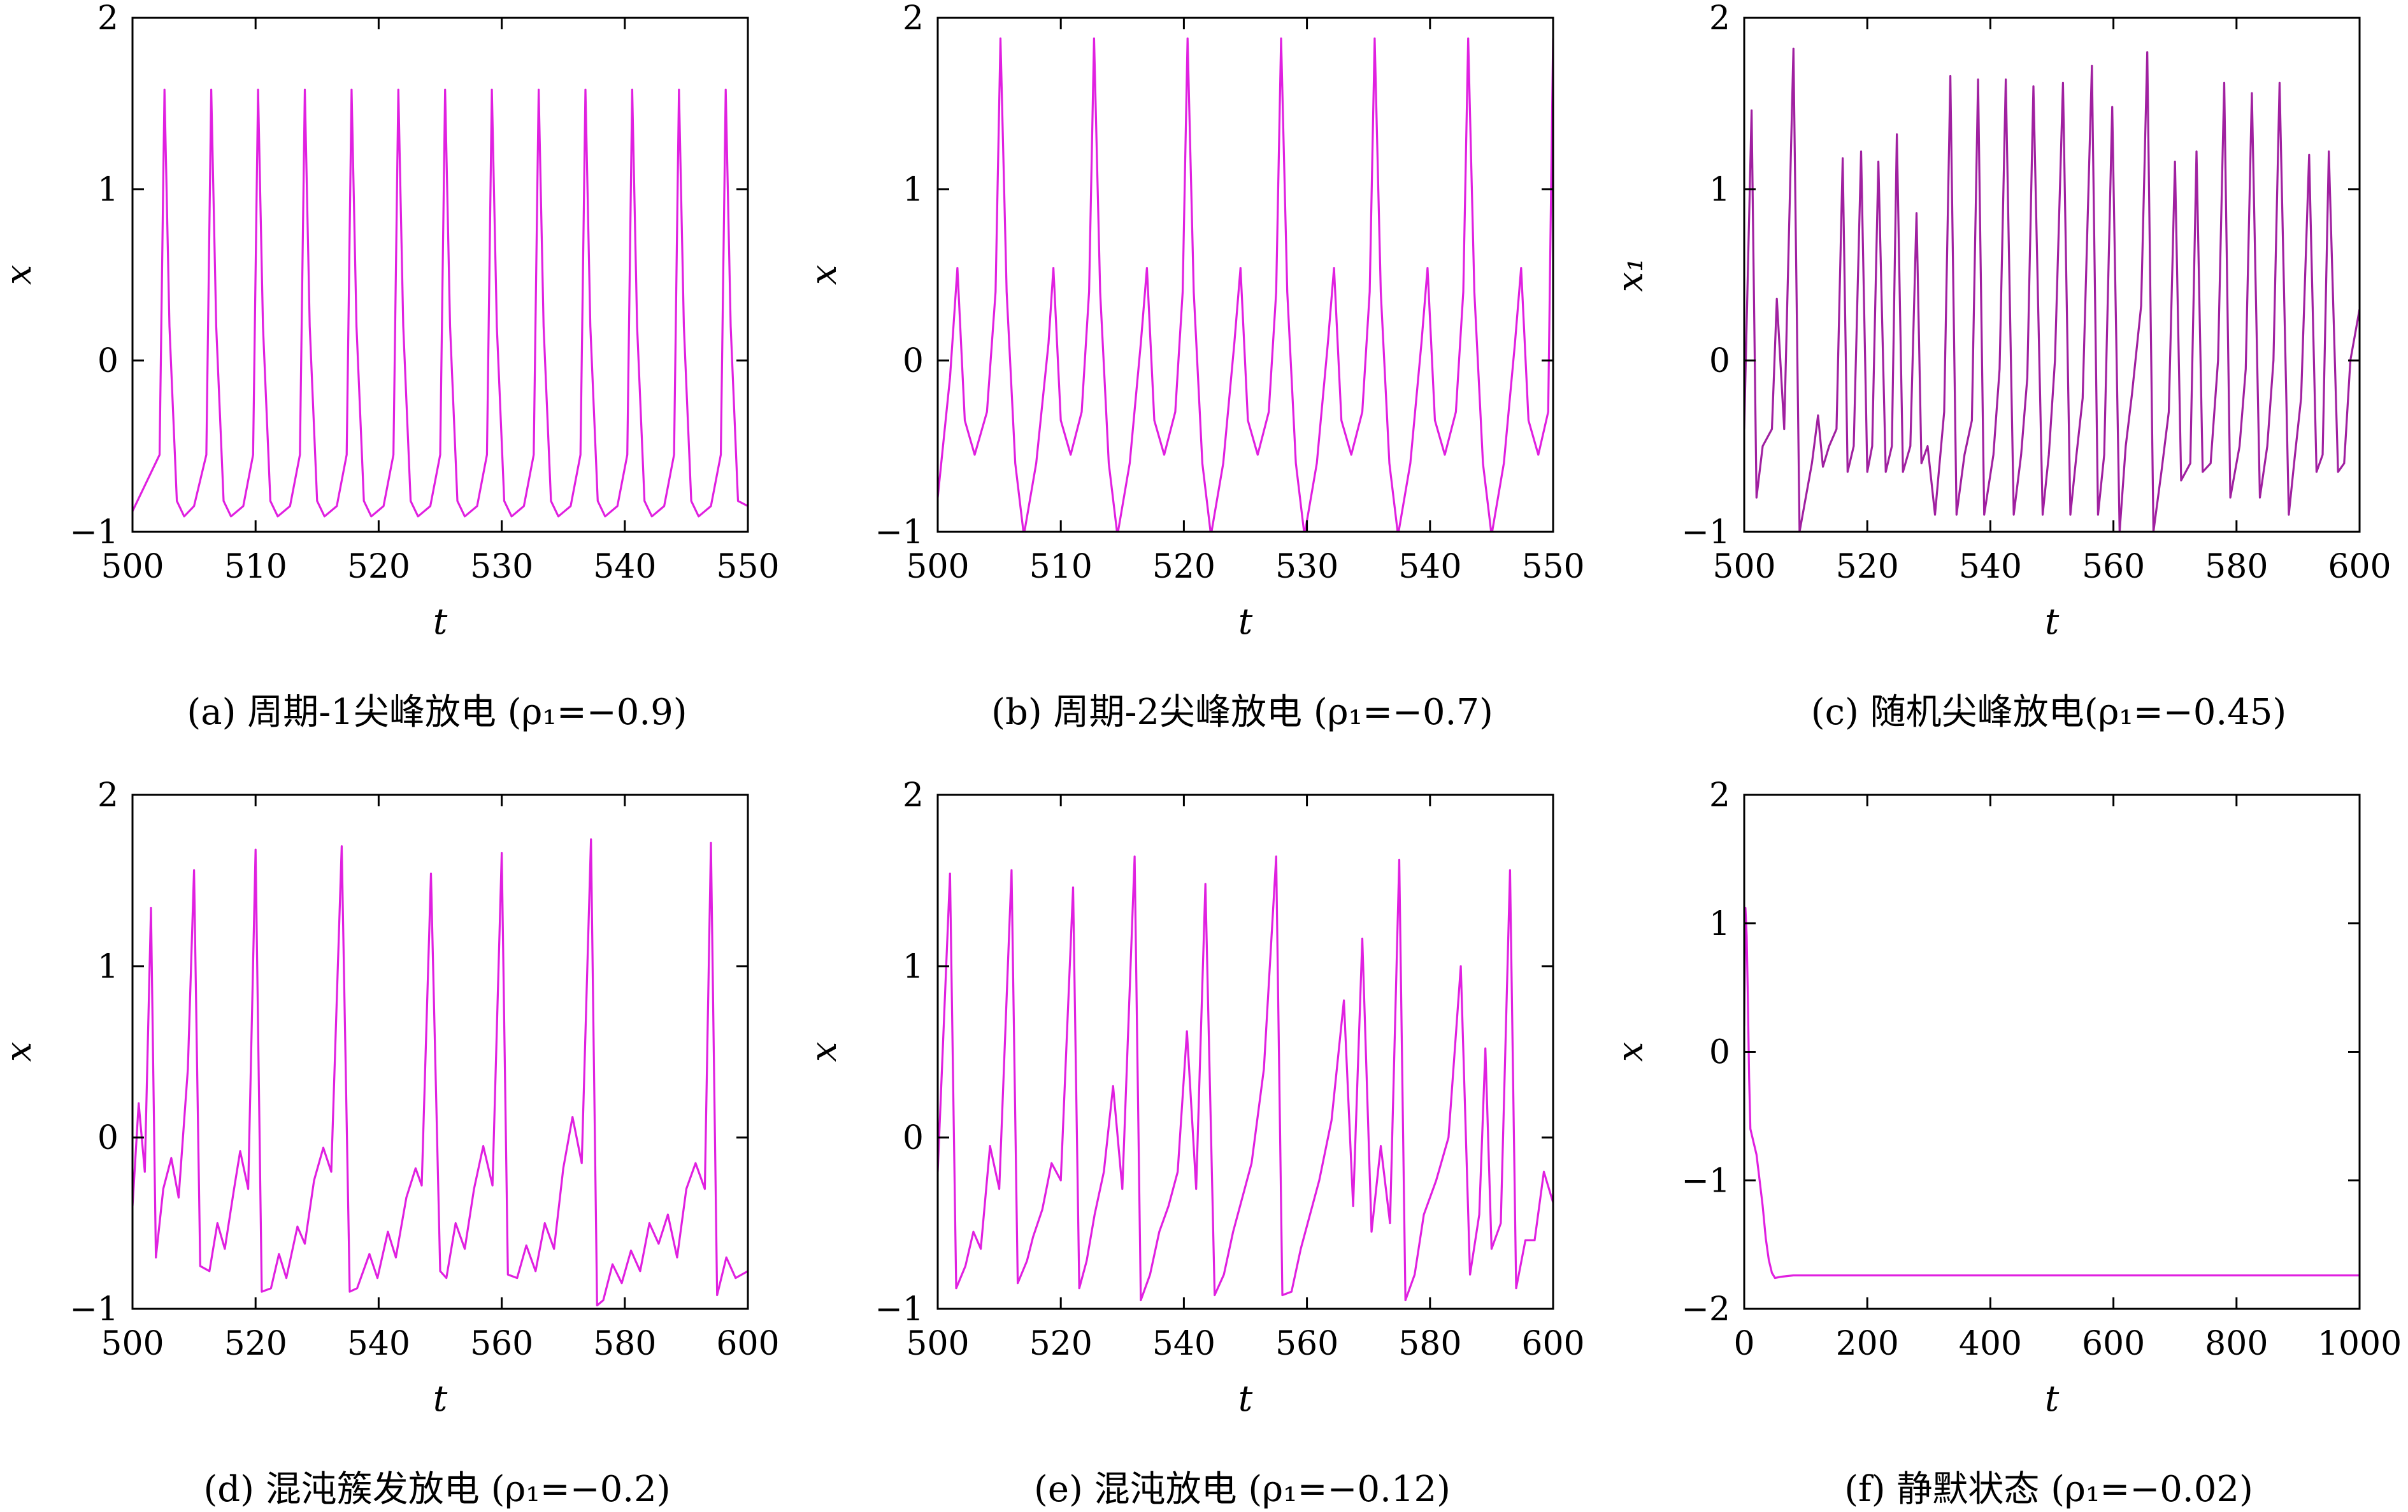 This screenshot has height=1512, width=2408. I want to click on x-tick-label: 200, so click(1867, 1344).